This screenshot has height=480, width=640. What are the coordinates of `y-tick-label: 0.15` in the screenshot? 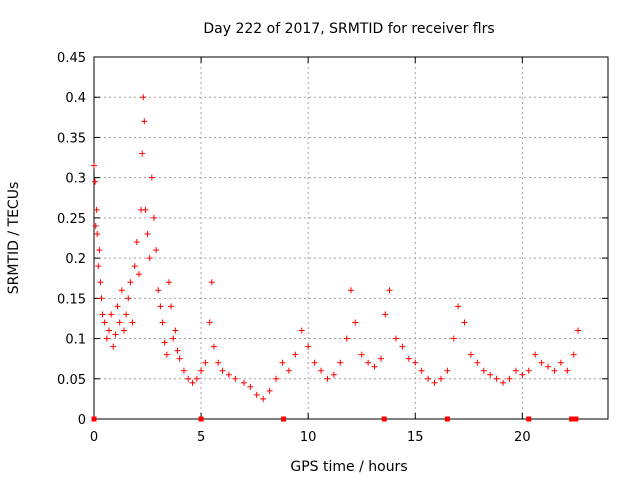 It's located at (71, 299).